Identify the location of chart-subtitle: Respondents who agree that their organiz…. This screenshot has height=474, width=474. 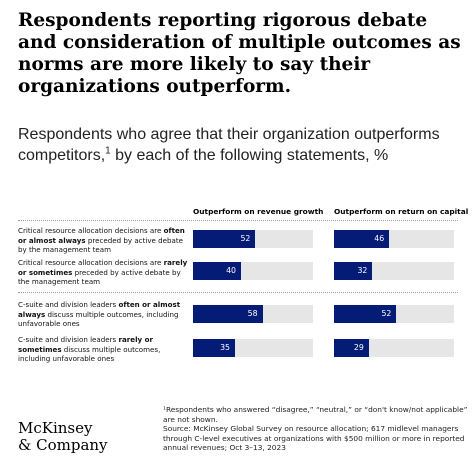
(243, 145).